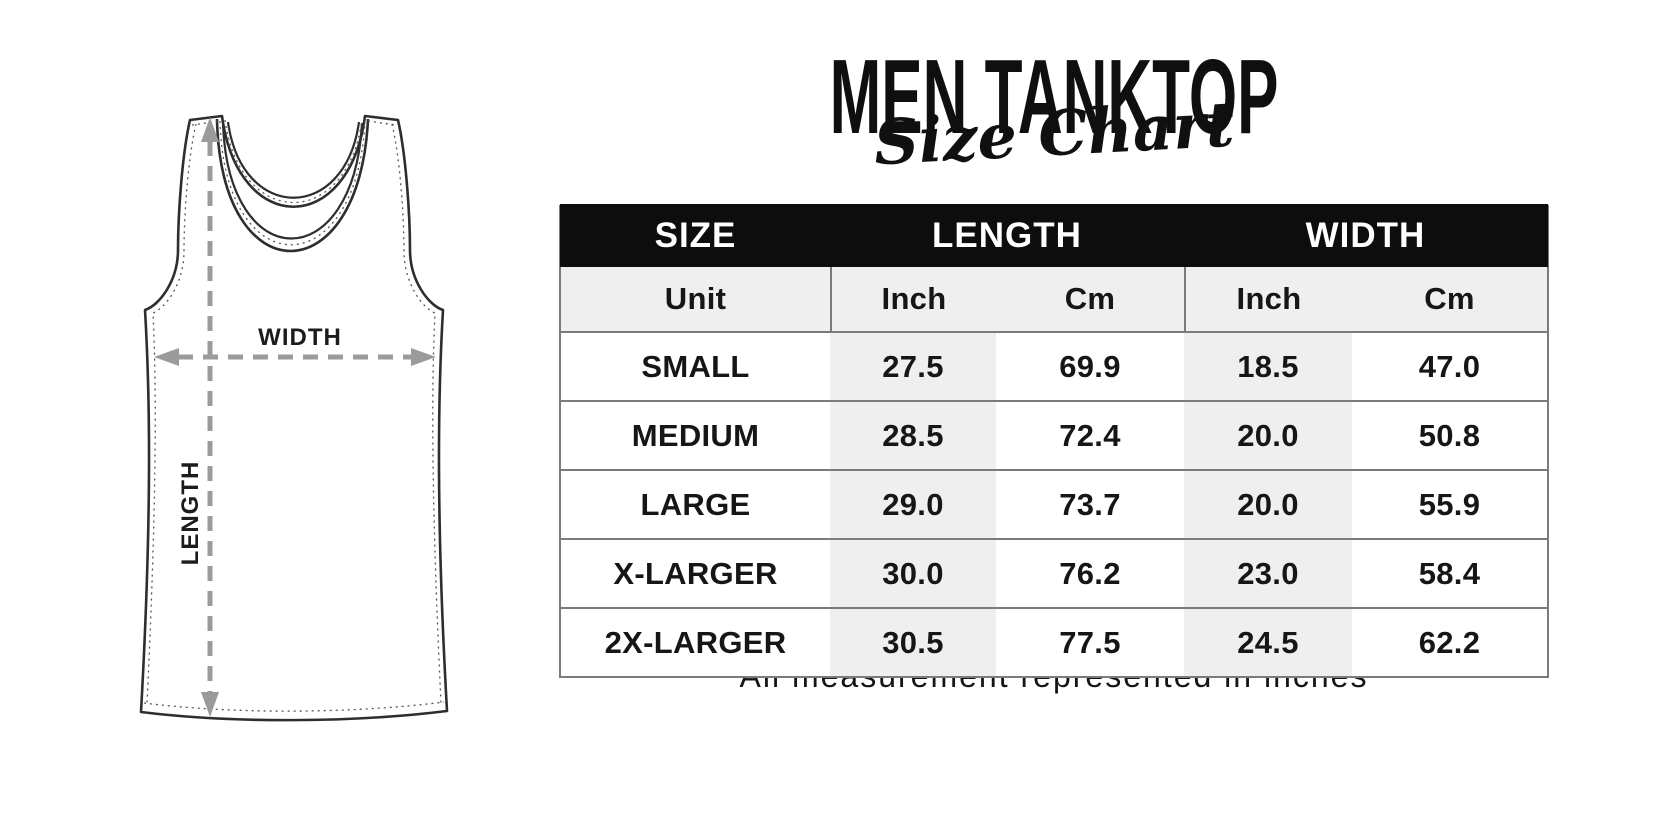 The width and height of the screenshot is (1676, 818). Describe the element at coordinates (695, 573) in the screenshot. I see `size-cell: X-LARGER` at that location.